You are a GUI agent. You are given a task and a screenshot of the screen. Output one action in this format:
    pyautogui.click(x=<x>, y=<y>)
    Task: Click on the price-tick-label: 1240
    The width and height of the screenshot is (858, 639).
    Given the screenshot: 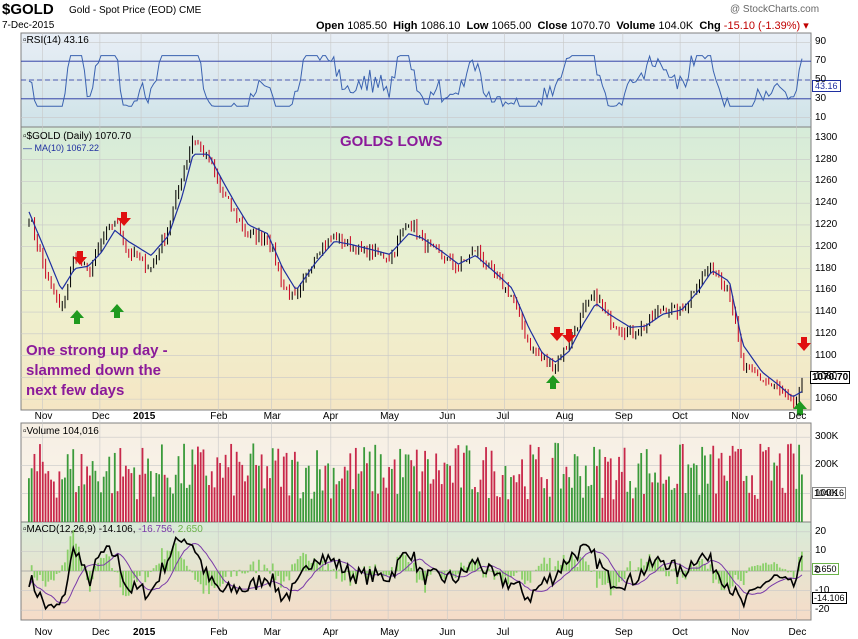 What is the action you would take?
    pyautogui.click(x=826, y=203)
    